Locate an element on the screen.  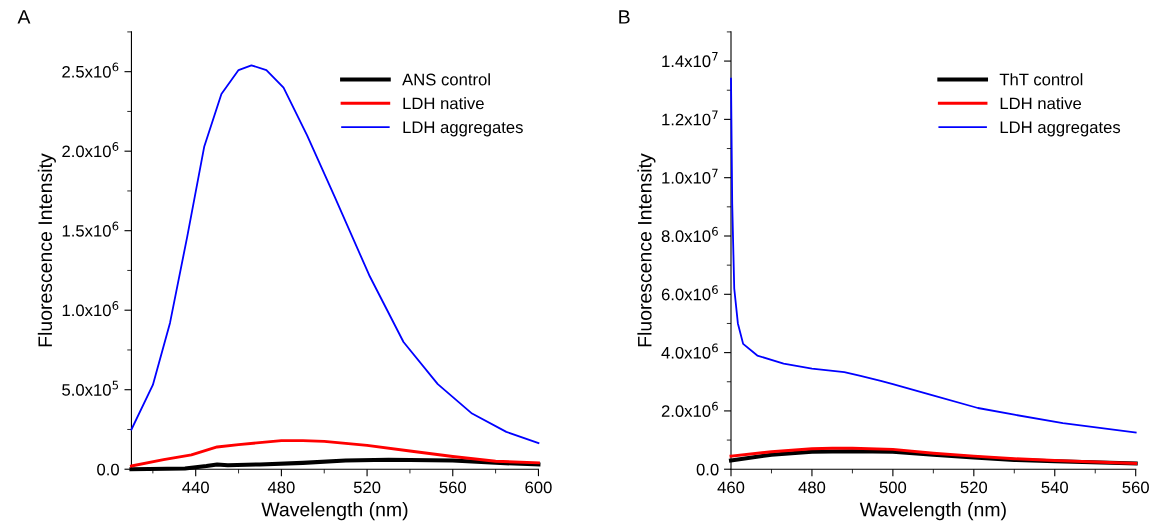
legend-label: ThT control is located at coordinates (1041, 79).